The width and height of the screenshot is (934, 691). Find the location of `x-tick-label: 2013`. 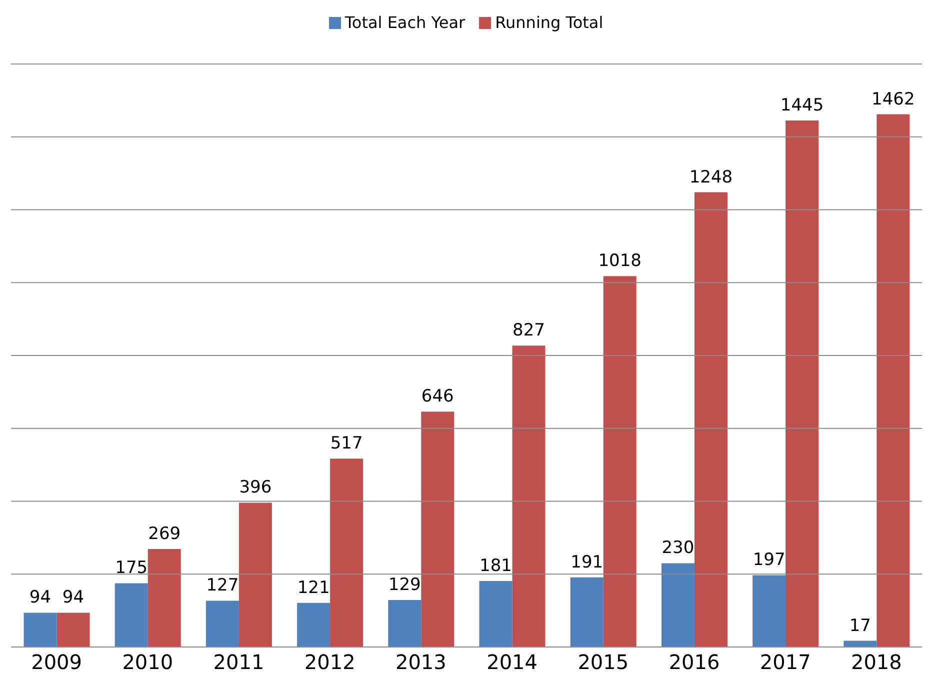

x-tick-label: 2013 is located at coordinates (420, 662).